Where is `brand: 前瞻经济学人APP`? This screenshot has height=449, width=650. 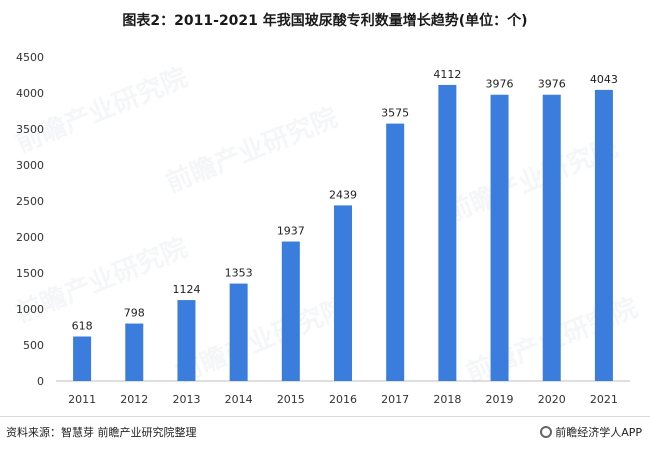
brand: 前瞻经济学人APP is located at coordinates (591, 432).